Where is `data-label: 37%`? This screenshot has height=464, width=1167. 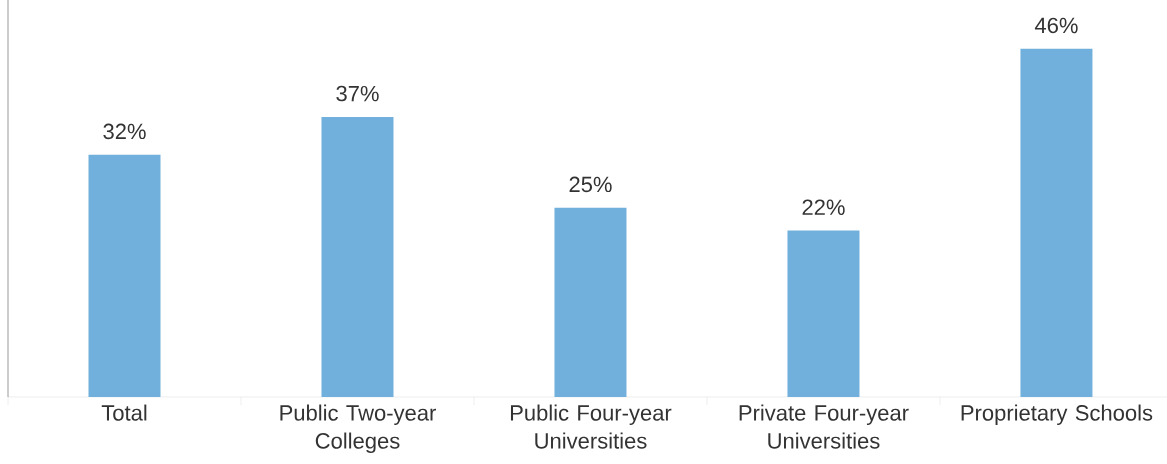 data-label: 37% is located at coordinates (357, 93).